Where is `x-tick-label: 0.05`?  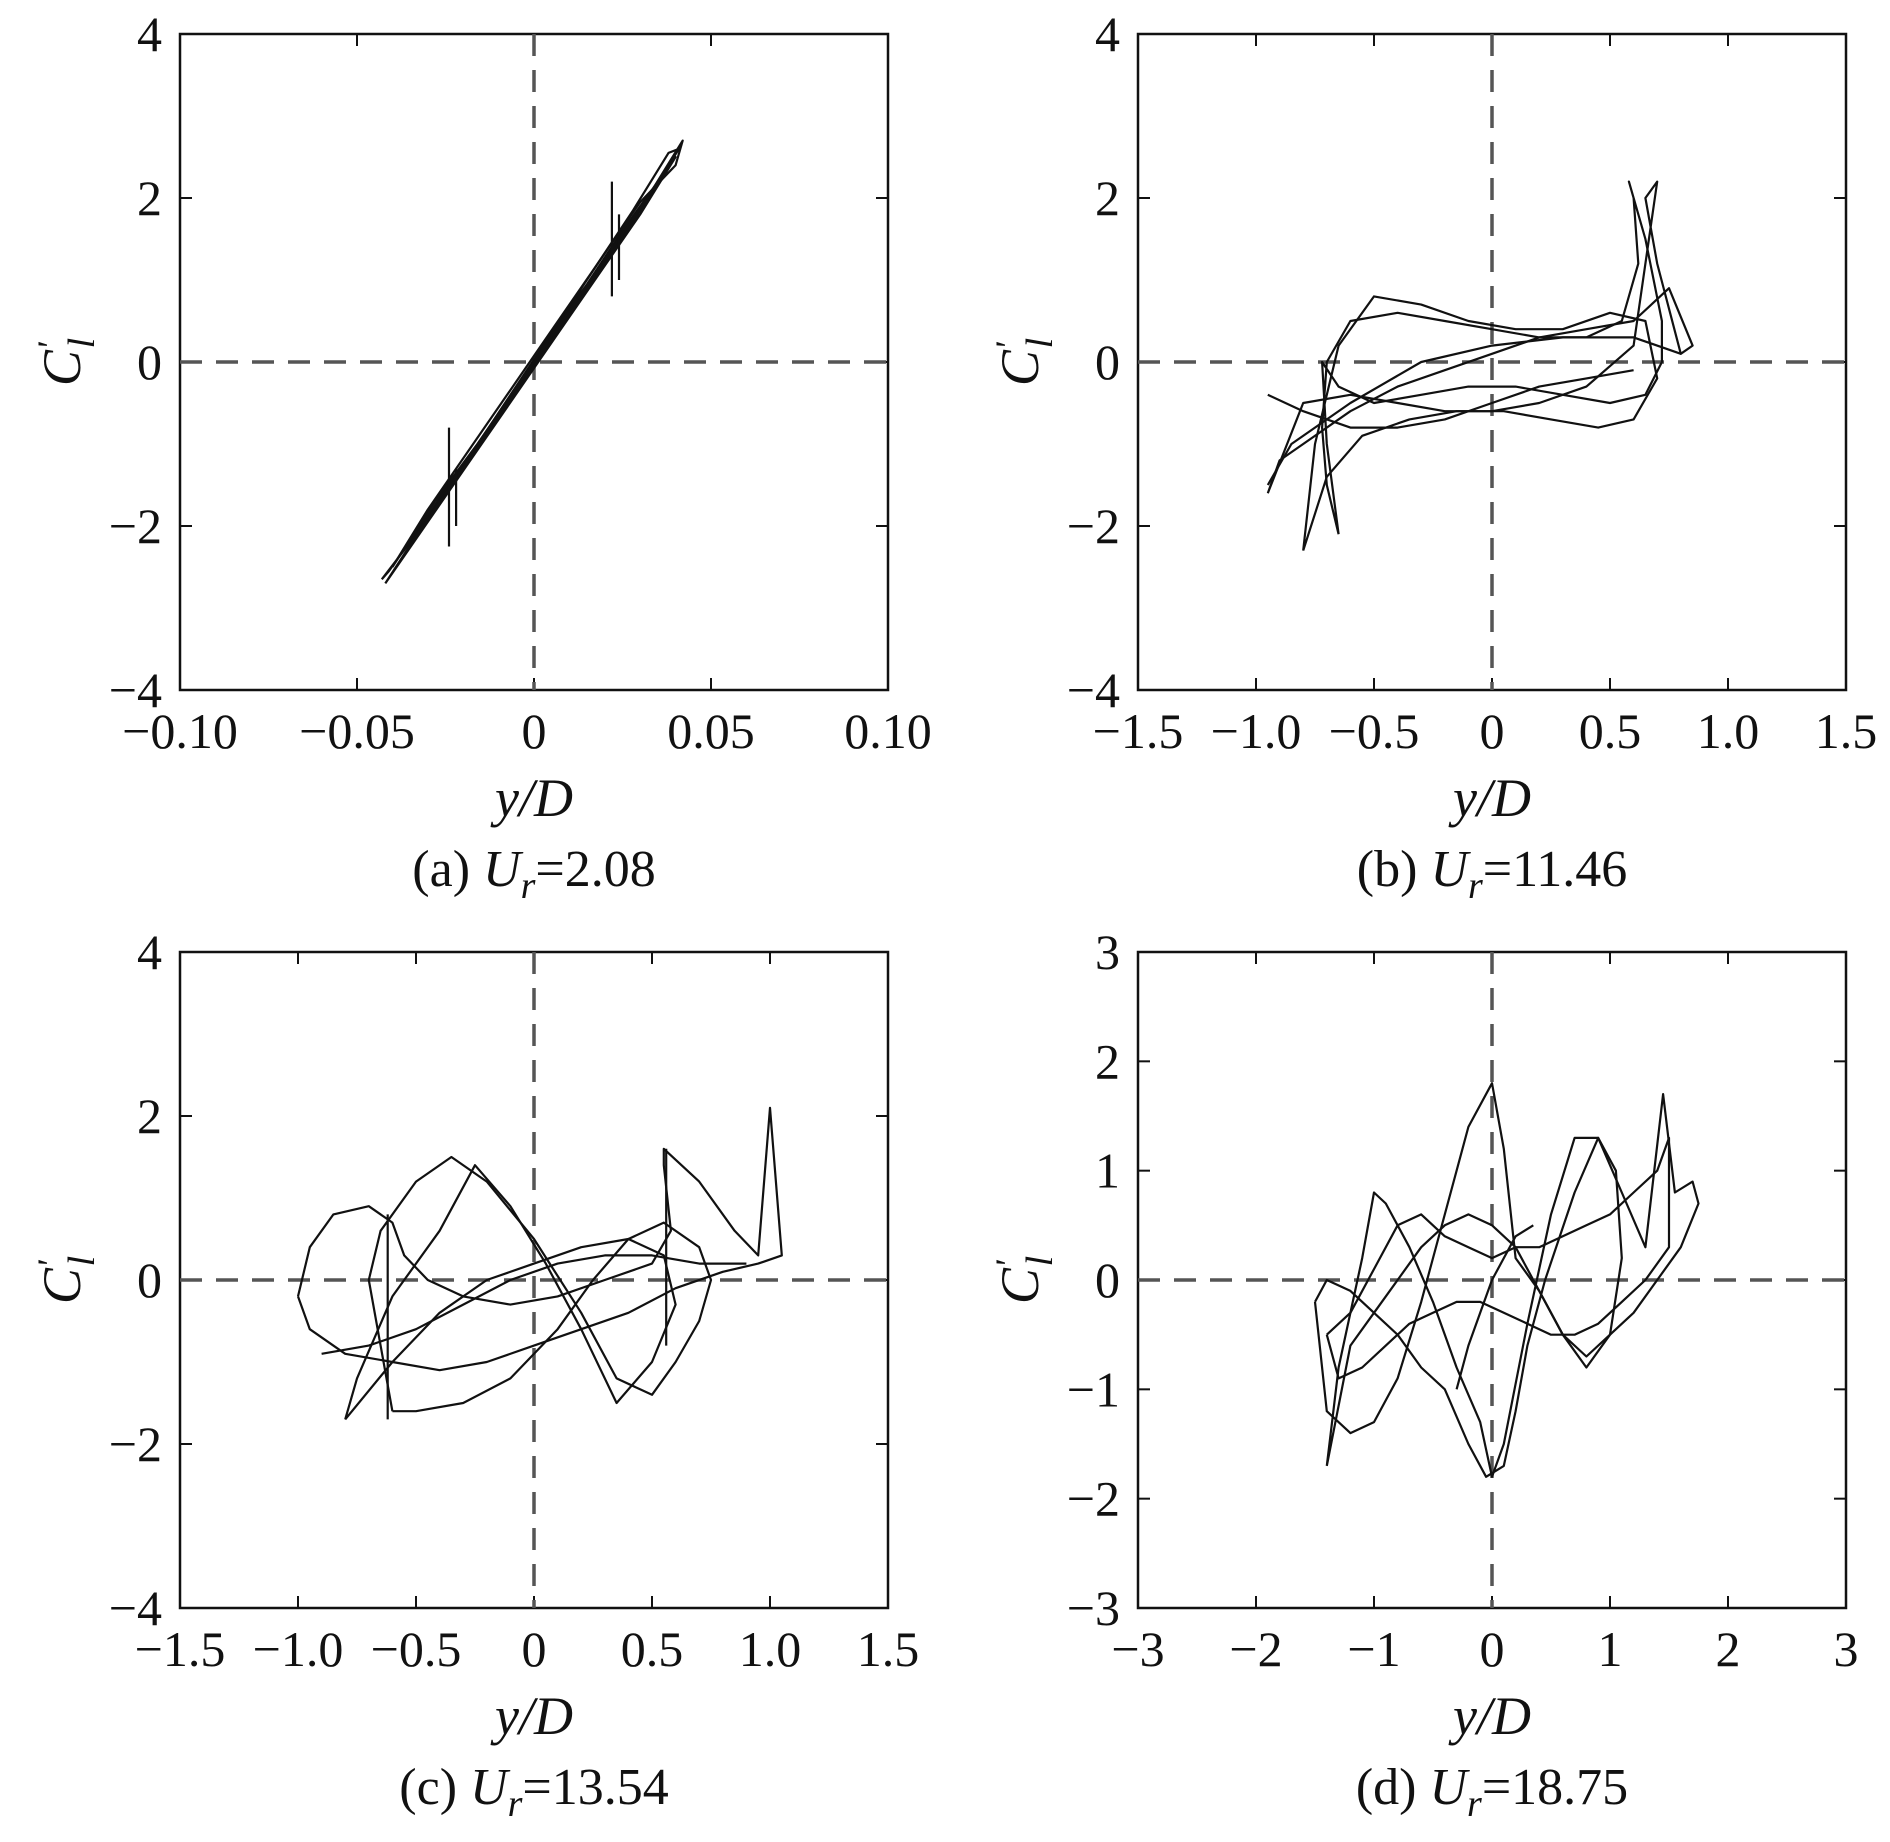
x-tick-label: 0.05 is located at coordinates (711, 731).